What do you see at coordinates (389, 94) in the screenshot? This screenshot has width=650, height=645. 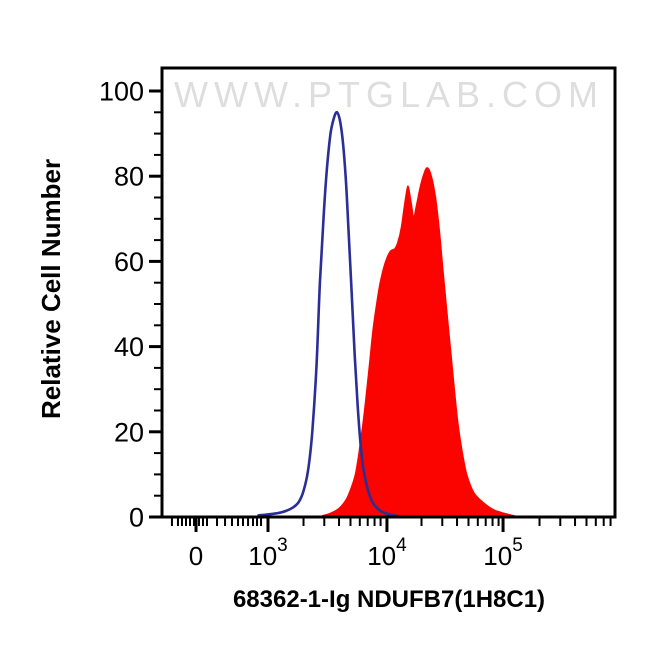 I see `watermark: WWW.PTGLAB.COM` at bounding box center [389, 94].